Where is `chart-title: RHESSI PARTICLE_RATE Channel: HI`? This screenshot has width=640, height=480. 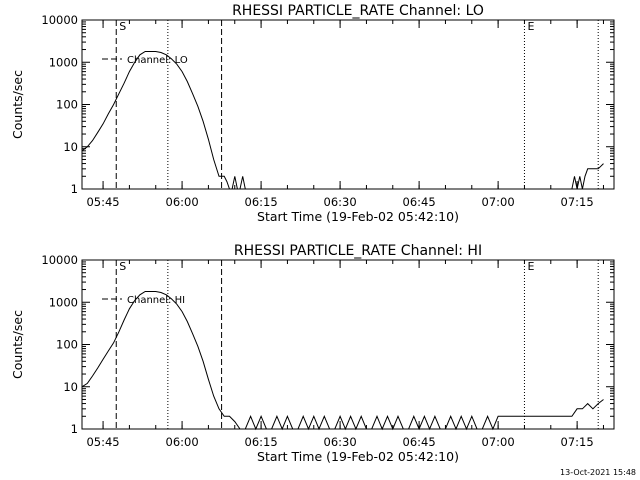 chart-title: RHESSI PARTICLE_RATE Channel: HI is located at coordinates (358, 251).